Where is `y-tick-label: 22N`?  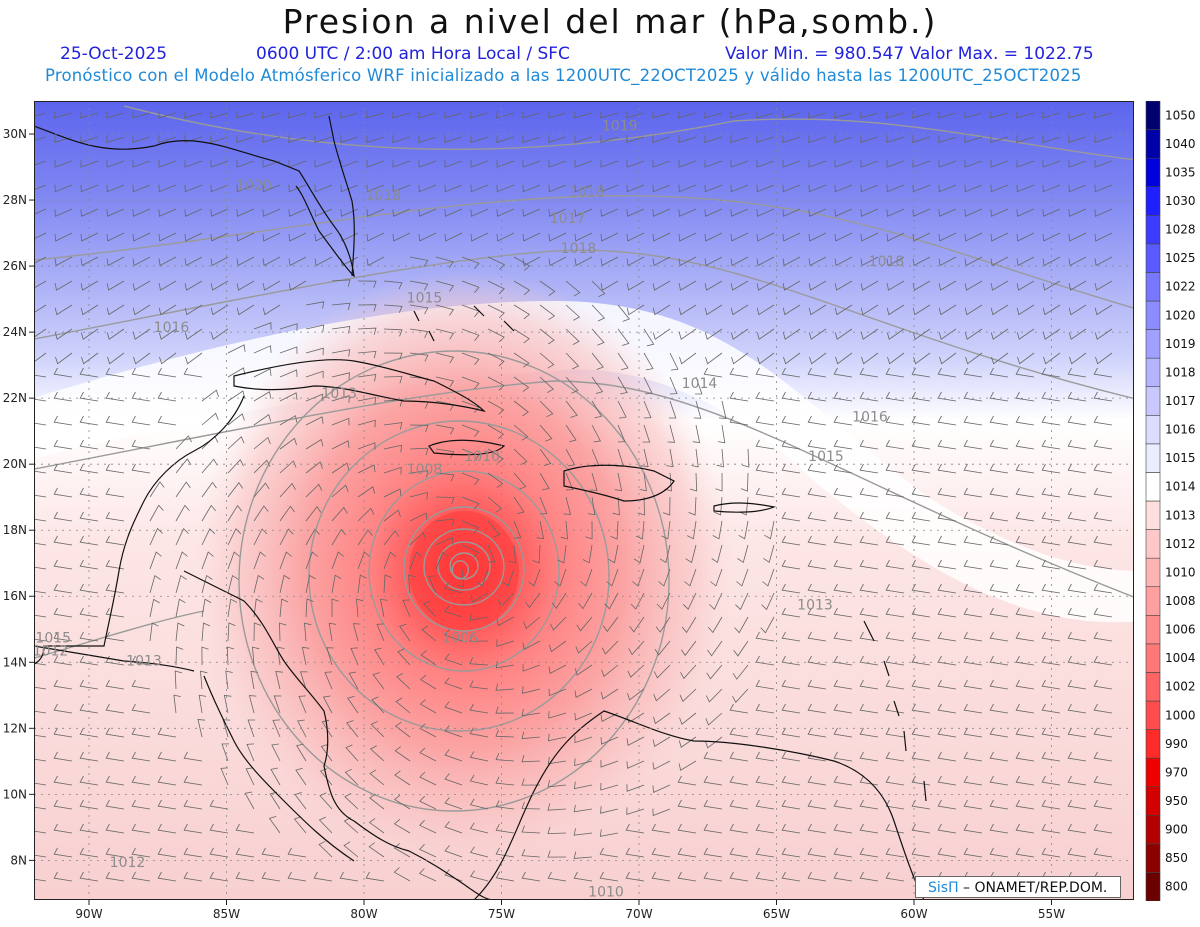 y-tick-label: 22N is located at coordinates (15, 398).